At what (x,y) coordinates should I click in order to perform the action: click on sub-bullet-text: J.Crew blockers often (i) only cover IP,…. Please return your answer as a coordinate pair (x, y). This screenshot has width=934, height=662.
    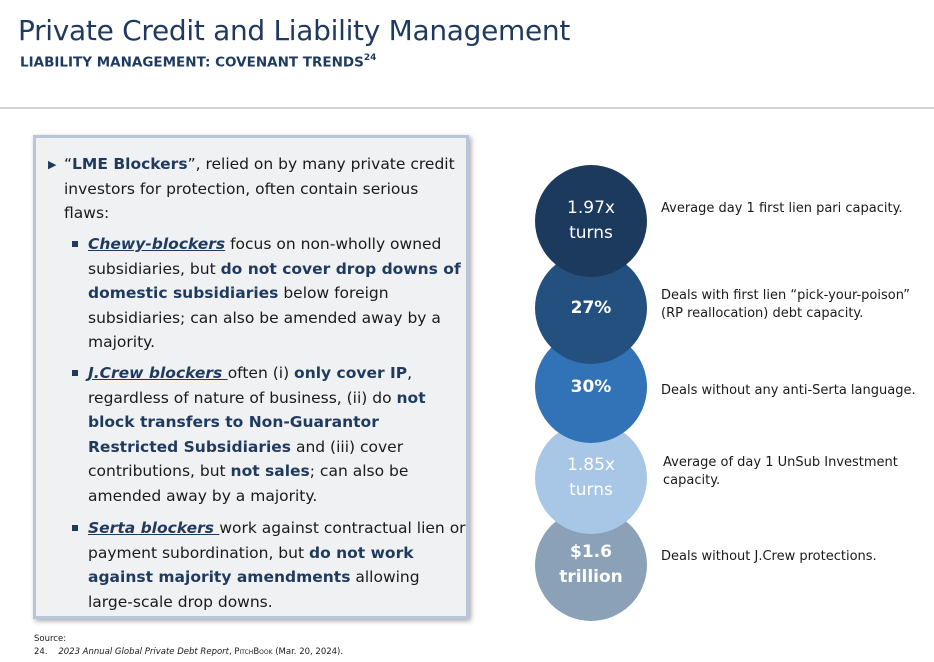
    Looking at the image, I should click on (257, 434).